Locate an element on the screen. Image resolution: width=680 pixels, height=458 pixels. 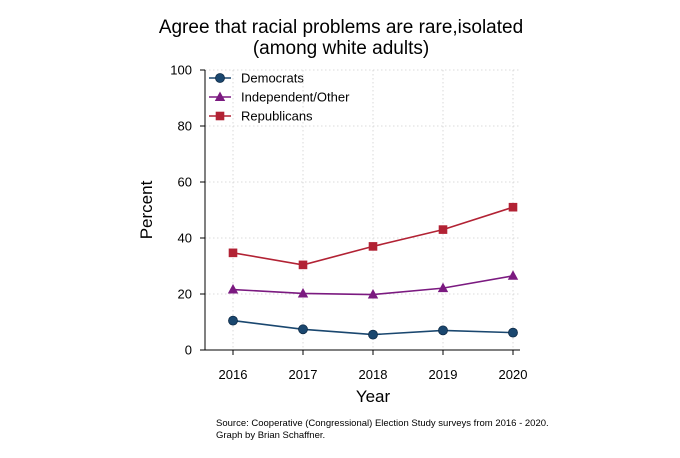
series is located at coordinates (373, 271).